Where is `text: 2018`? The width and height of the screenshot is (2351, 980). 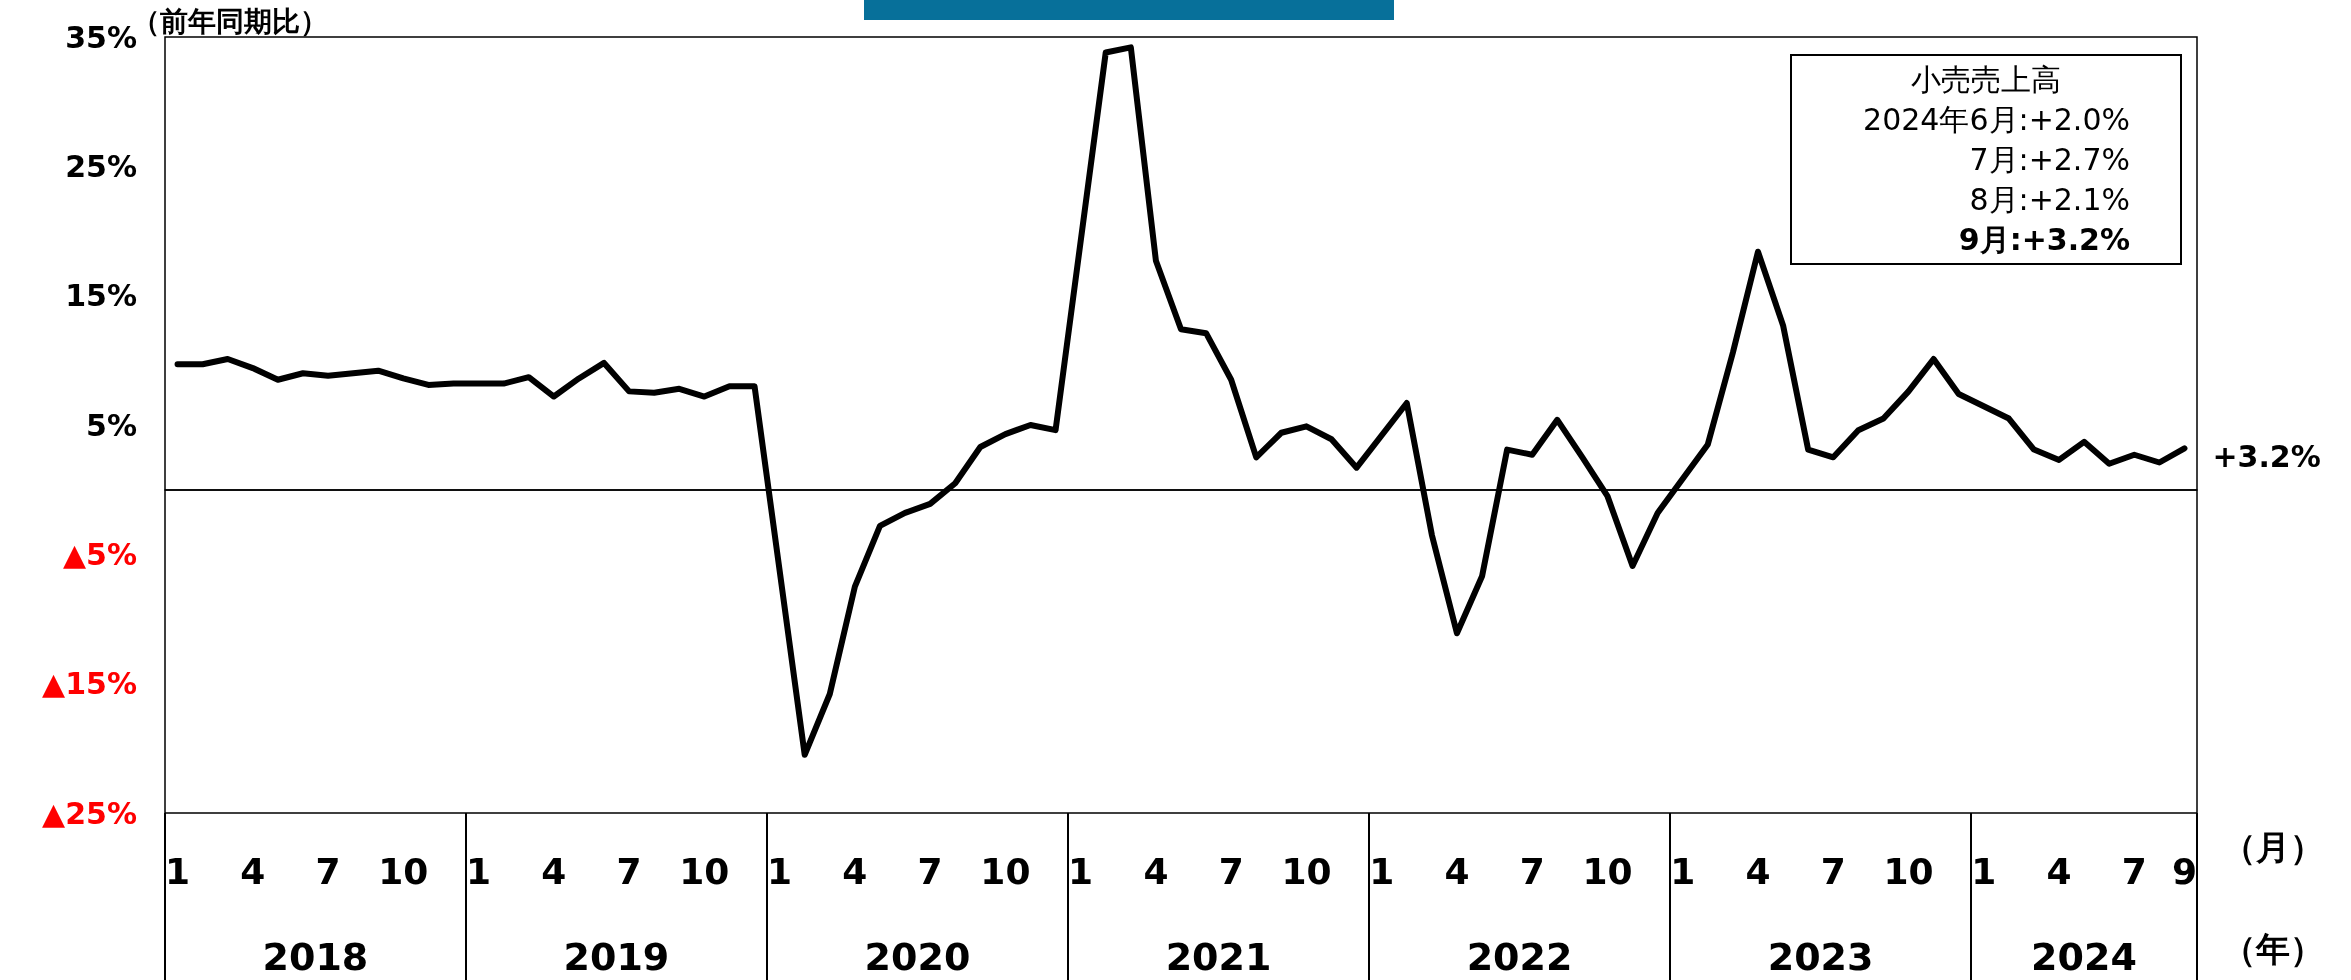 text: 2018 is located at coordinates (315, 957).